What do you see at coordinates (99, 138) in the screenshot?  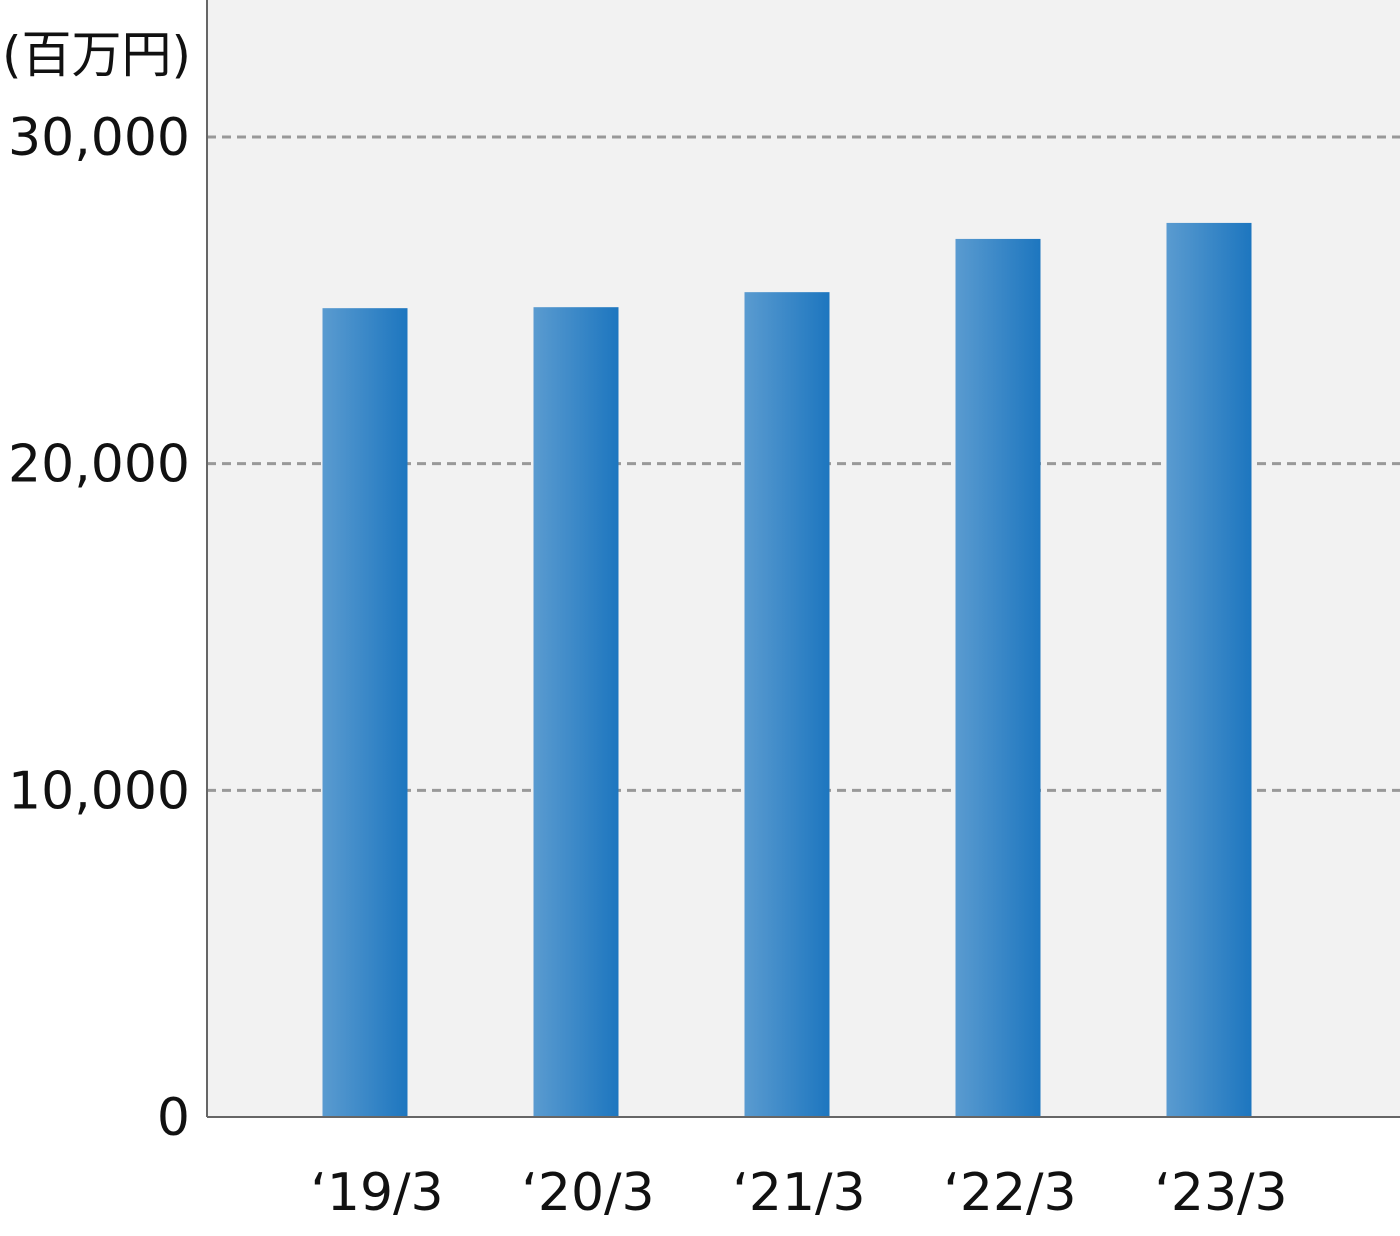 I see `y-tick-label: 30,000` at bounding box center [99, 138].